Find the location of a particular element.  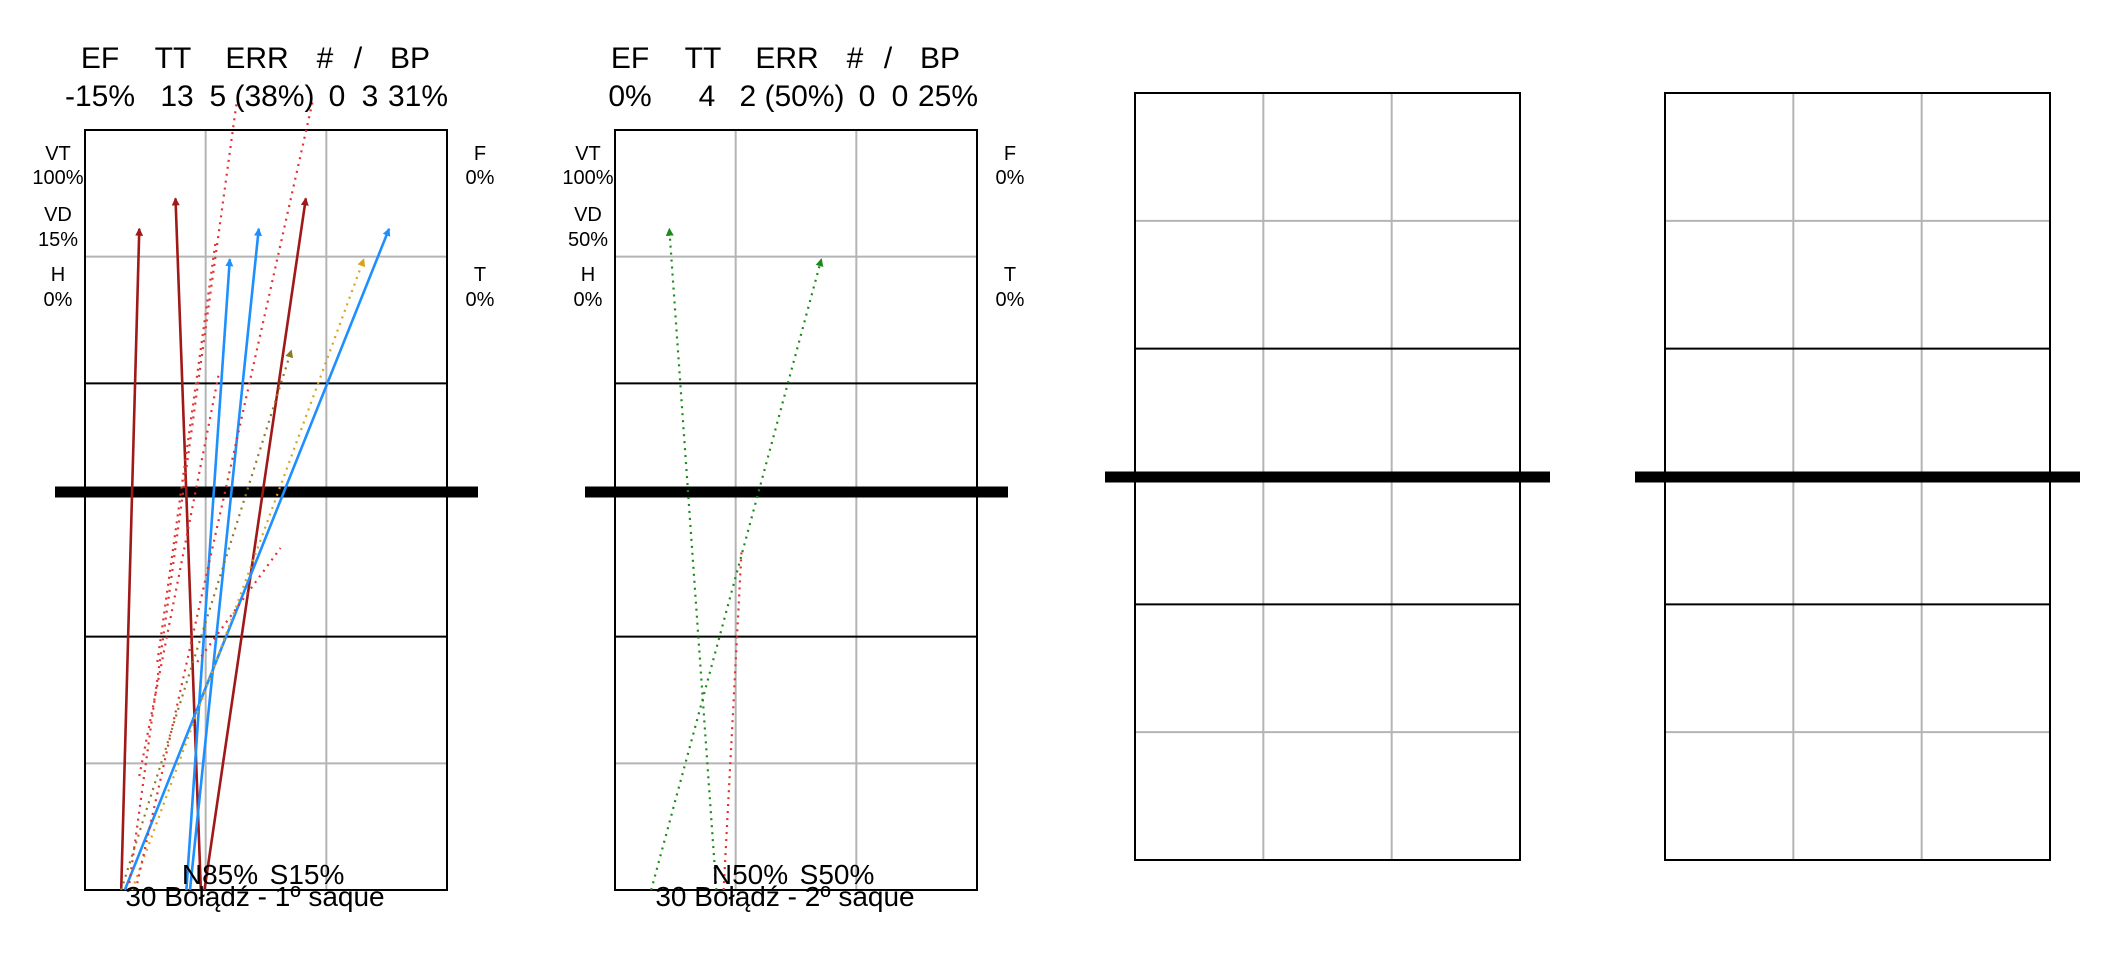

left-label-3: 15% is located at coordinates (58, 240).